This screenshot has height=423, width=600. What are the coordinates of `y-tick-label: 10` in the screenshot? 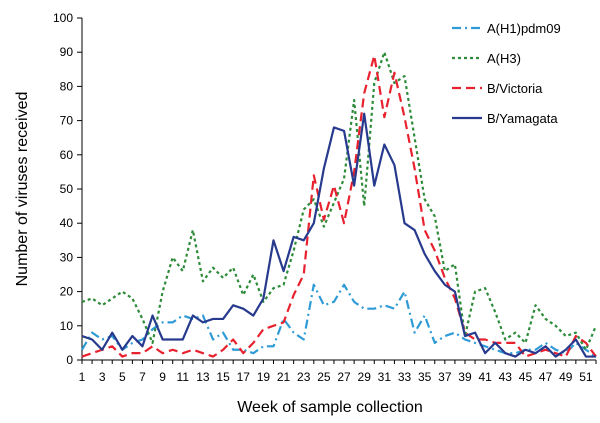 It's located at (67, 326).